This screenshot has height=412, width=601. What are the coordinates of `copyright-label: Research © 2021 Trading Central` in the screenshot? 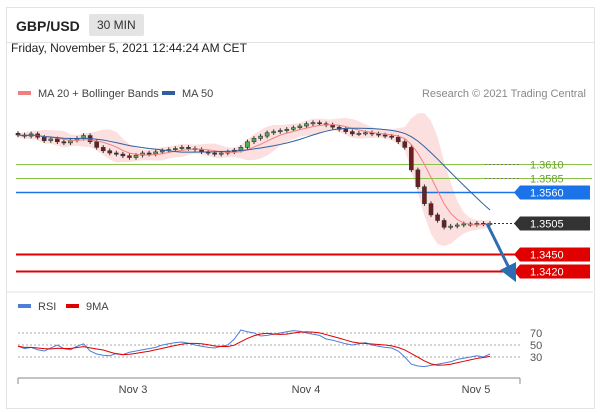 It's located at (504, 94).